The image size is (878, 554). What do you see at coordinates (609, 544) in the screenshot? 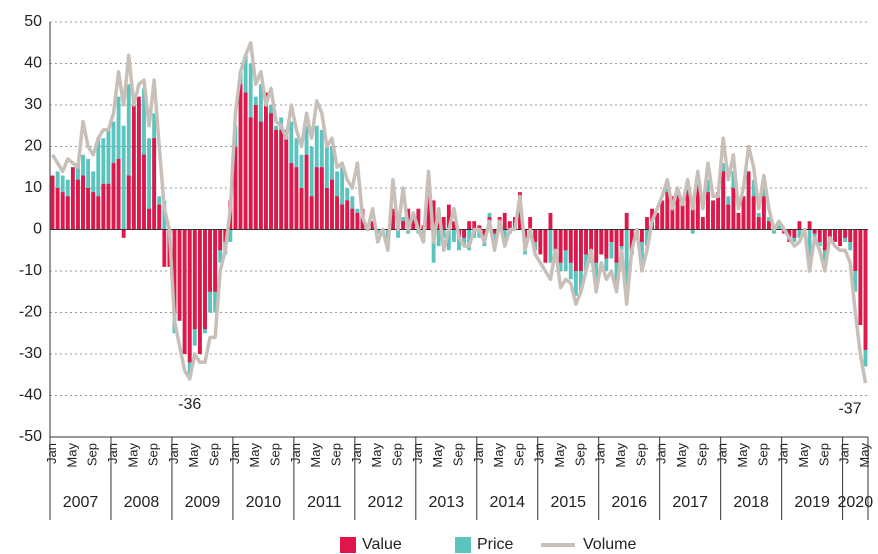
I see `legend-label: Volume` at bounding box center [609, 544].